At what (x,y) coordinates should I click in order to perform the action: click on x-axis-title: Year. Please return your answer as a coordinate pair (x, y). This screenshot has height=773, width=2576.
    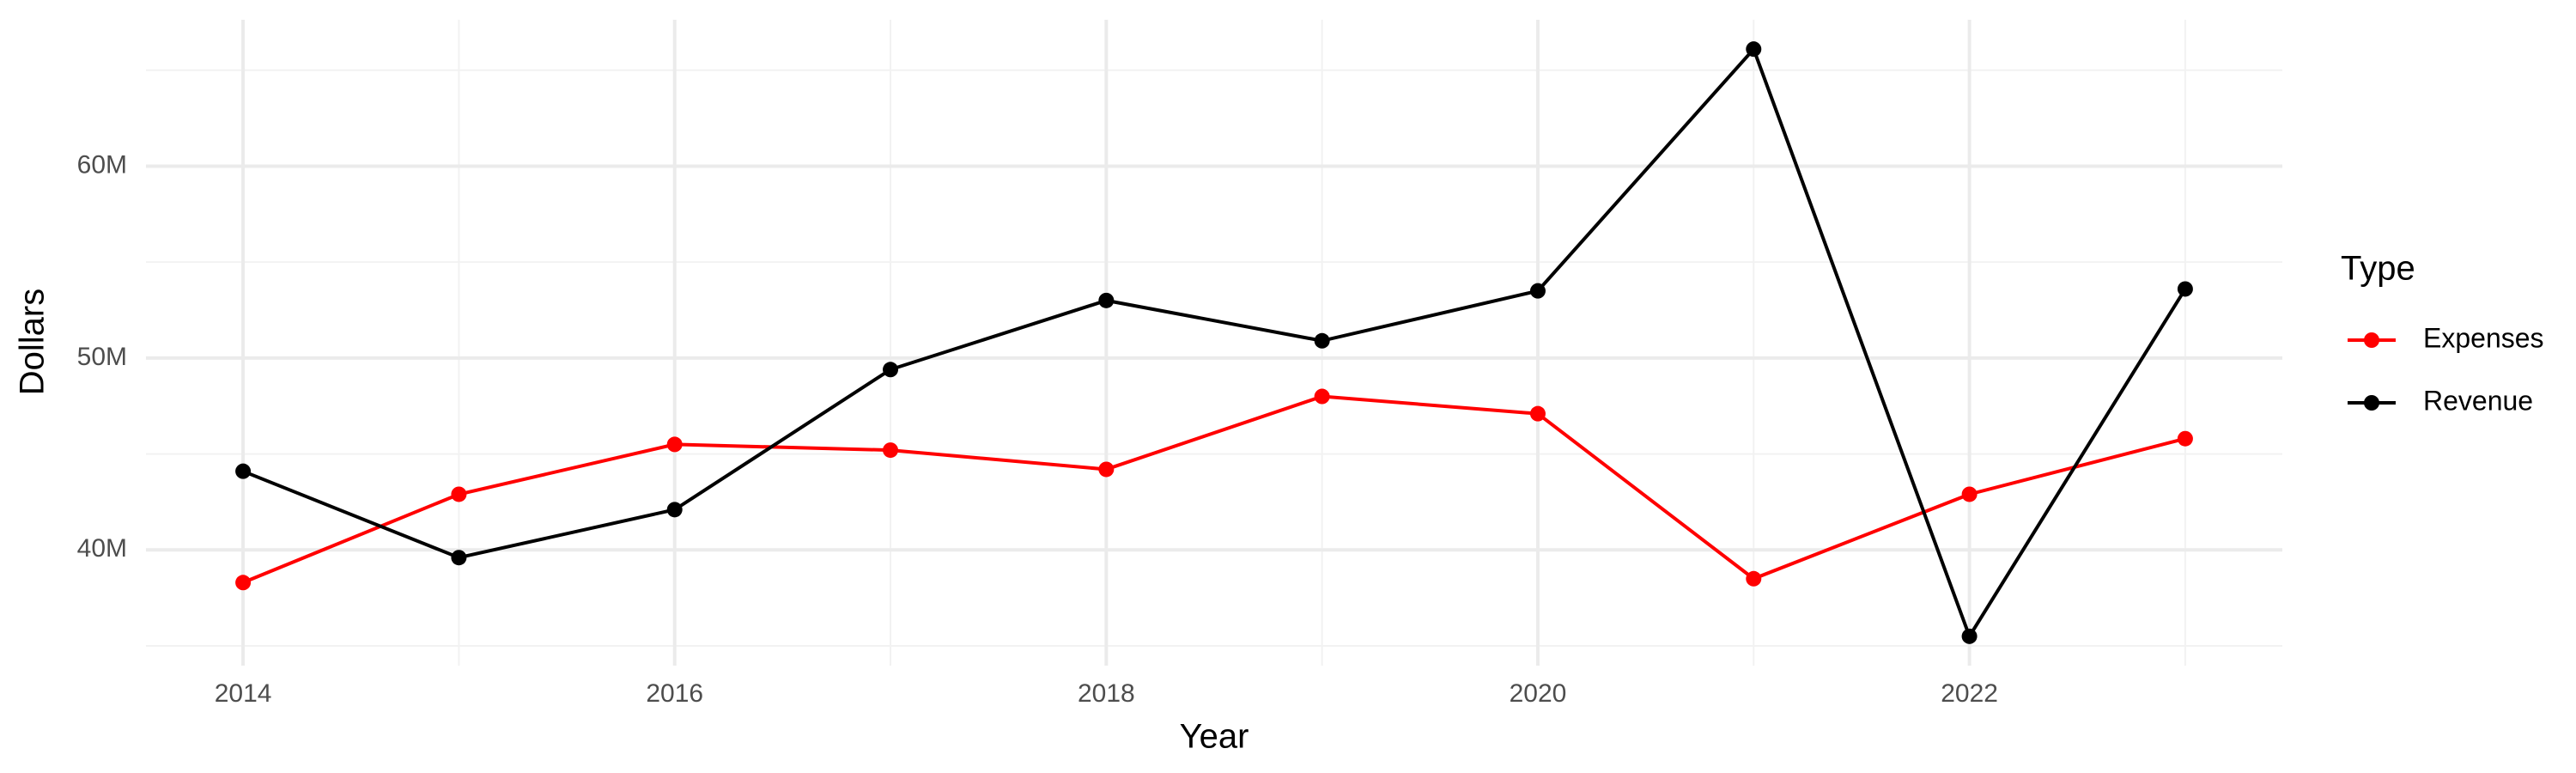
    Looking at the image, I should click on (1214, 737).